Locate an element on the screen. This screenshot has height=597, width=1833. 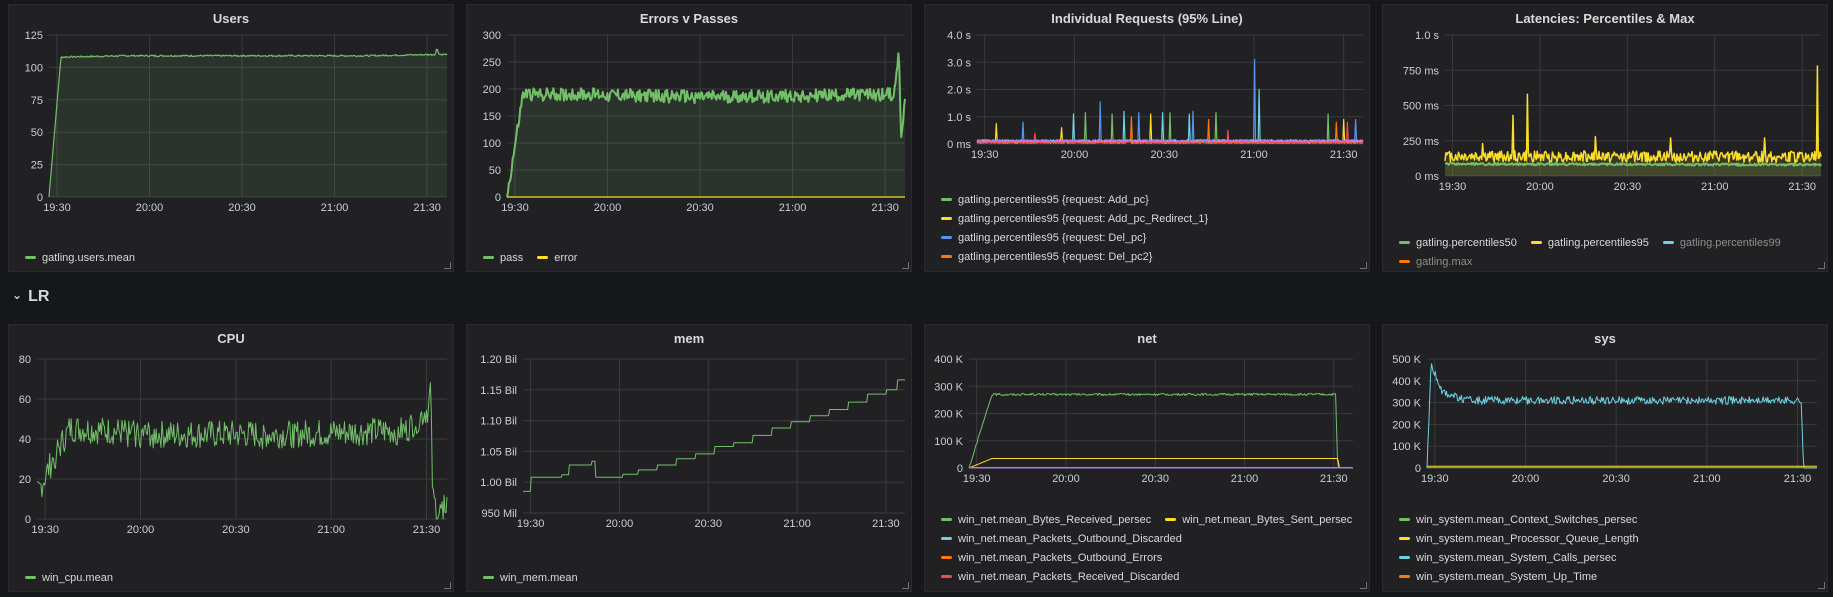
panel-title: Users is located at coordinates (231, 18).